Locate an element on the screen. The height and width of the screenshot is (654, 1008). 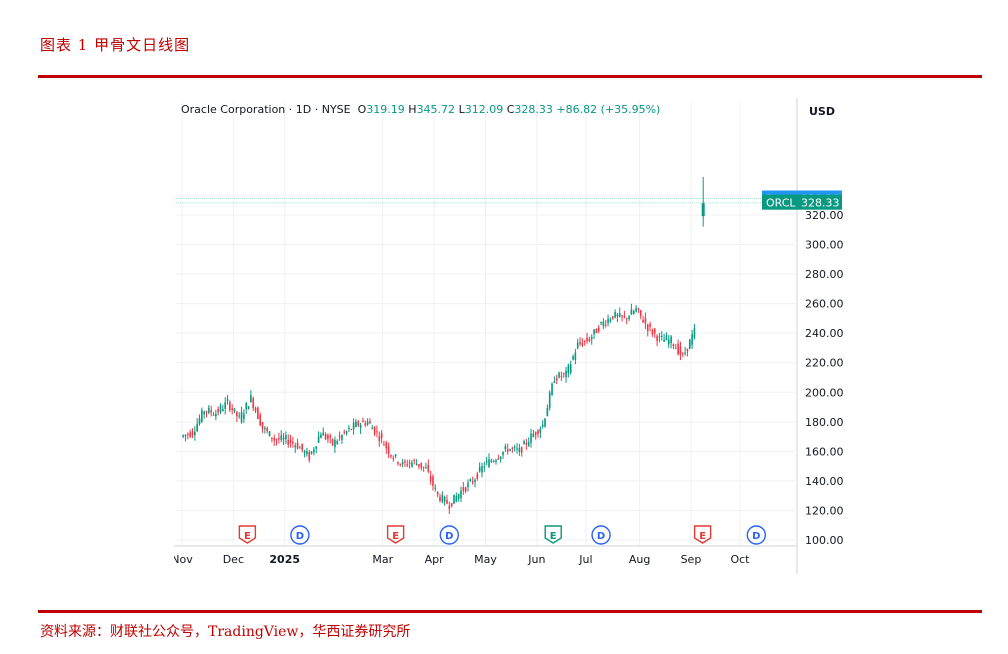
price-tick-label: 200.00 is located at coordinates (824, 392).